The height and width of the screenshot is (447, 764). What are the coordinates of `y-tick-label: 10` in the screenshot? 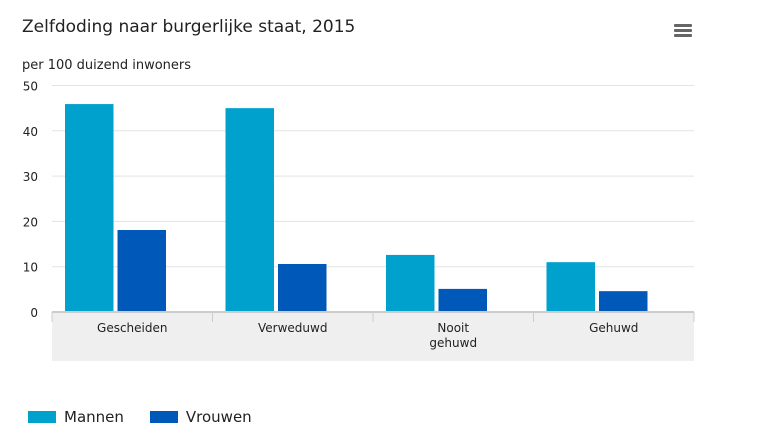 It's located at (30, 268).